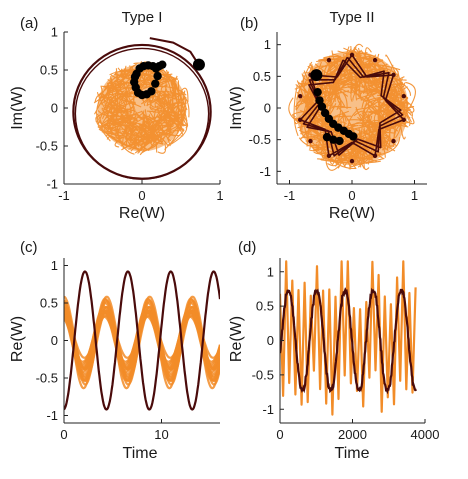  Describe the element at coordinates (29, 23) in the screenshot. I see `panel-a-letter: (a)` at that location.